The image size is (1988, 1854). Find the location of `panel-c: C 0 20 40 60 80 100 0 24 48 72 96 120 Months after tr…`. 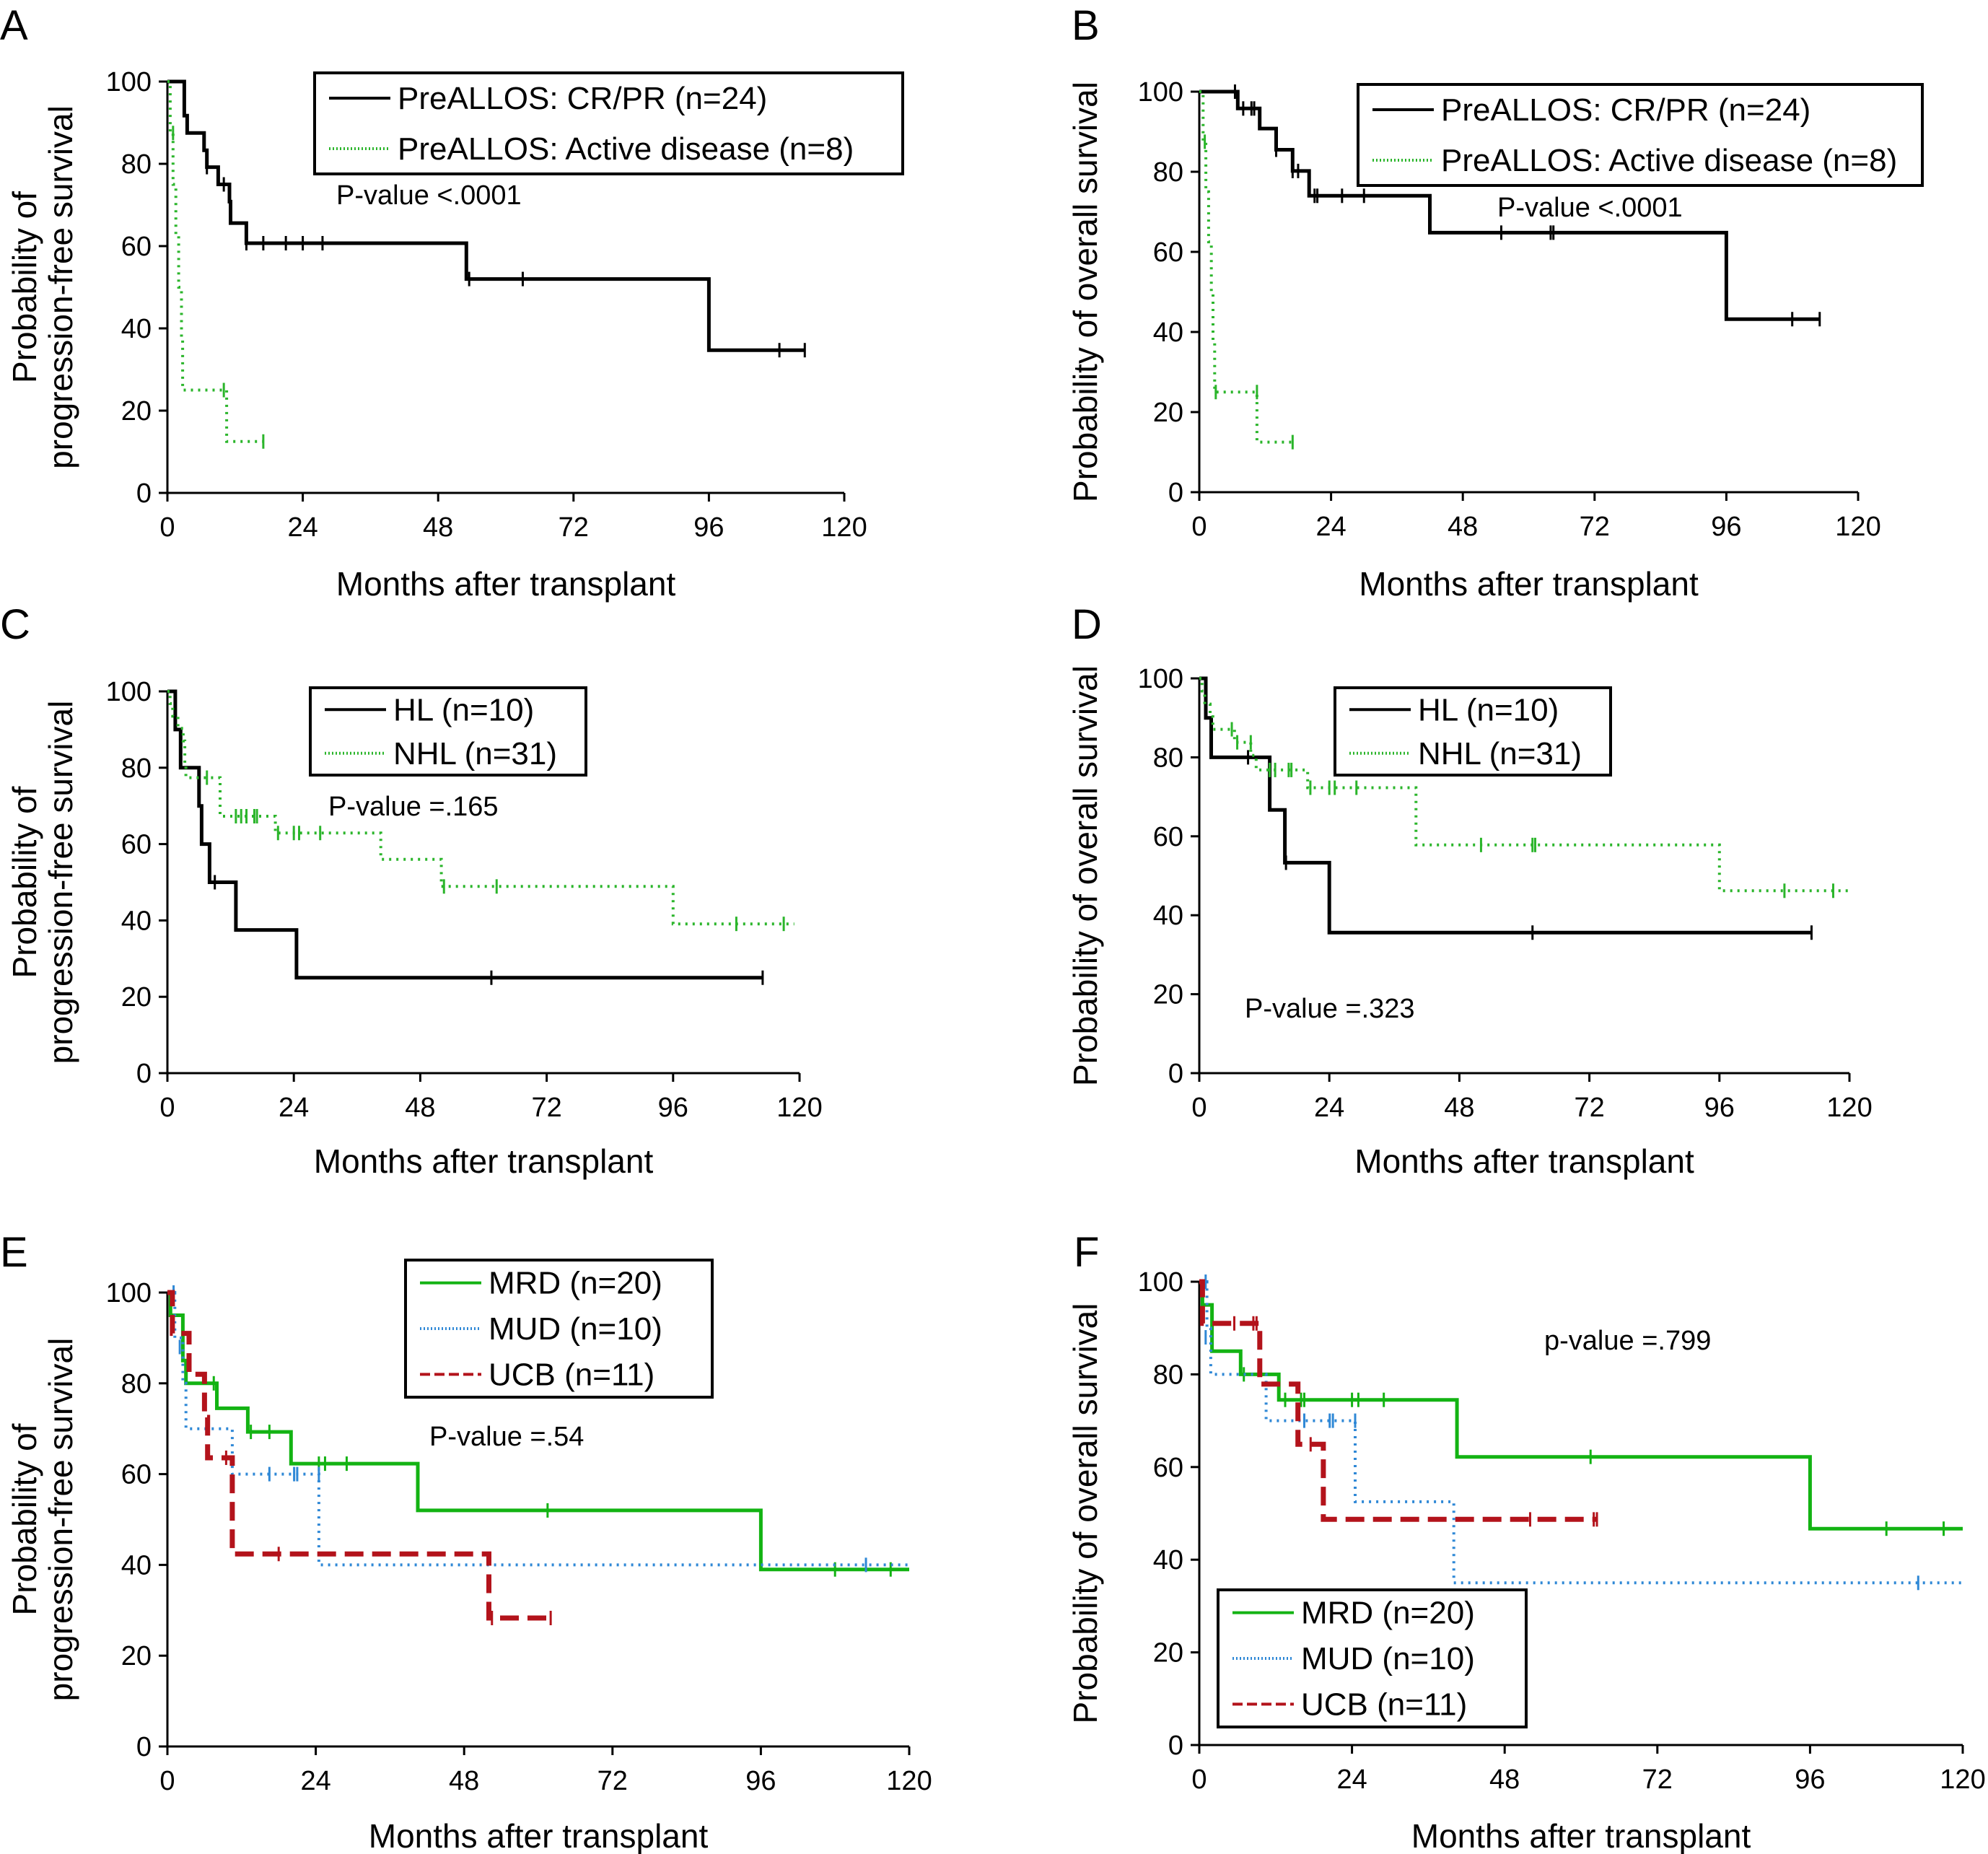

panel-c: C 0 20 40 60 80 100 0 24 48 72 96 120 Months after tr… is located at coordinates (411, 890).